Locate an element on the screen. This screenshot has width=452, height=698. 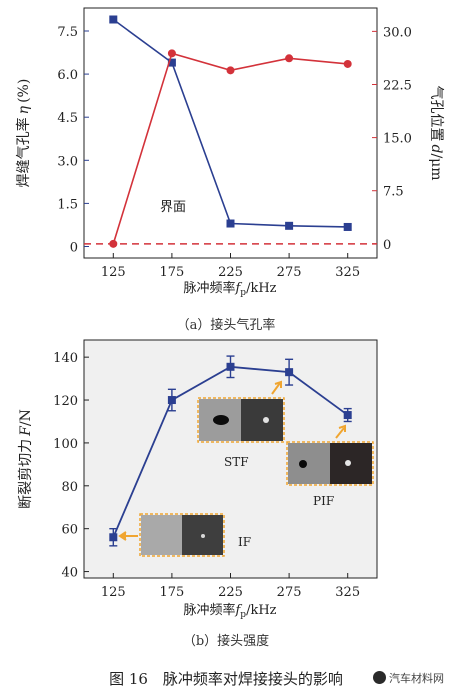
b-y-tick-label: 100 is located at coordinates (65, 444).